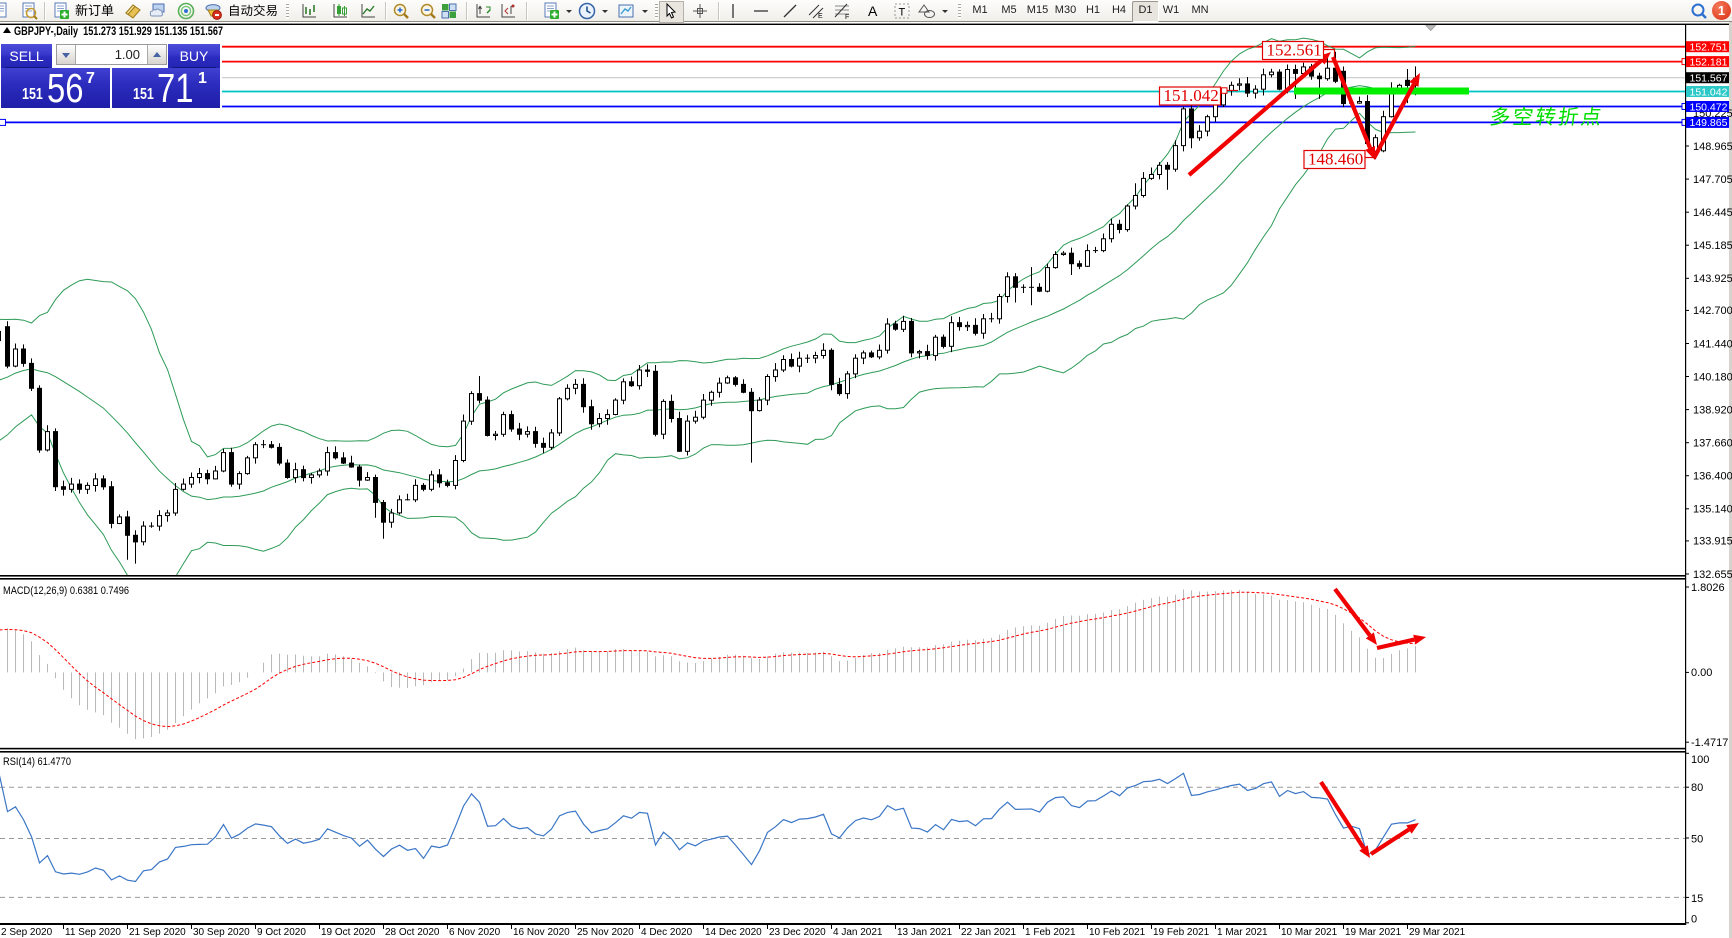 The height and width of the screenshot is (938, 1732). Describe the element at coordinates (157, 932) in the screenshot. I see `svg-text: 21 Sep 2020` at that location.